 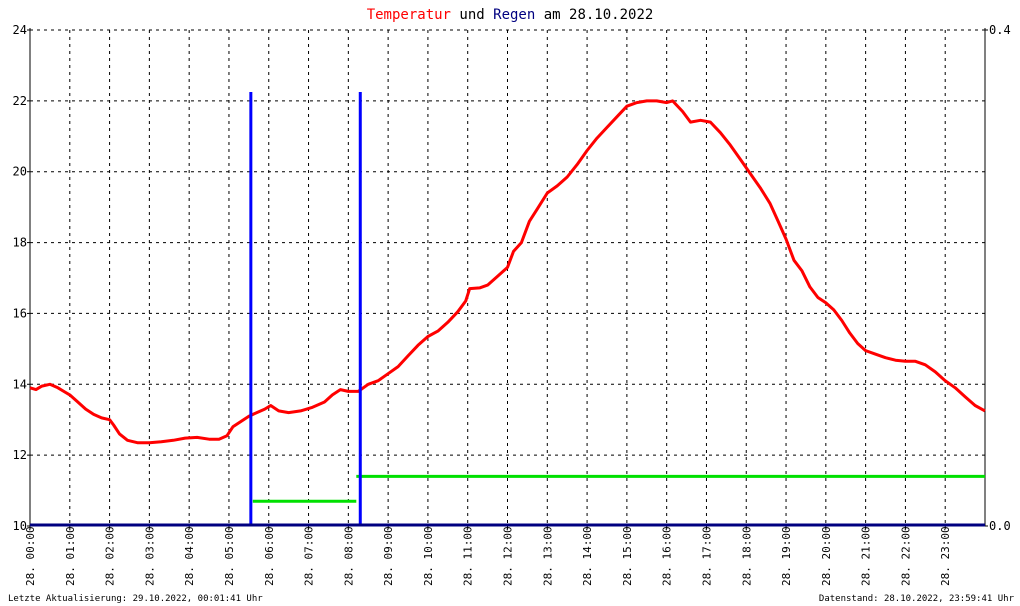 I want to click on x-tick-label: 28. 16:00, so click(x=667, y=556).